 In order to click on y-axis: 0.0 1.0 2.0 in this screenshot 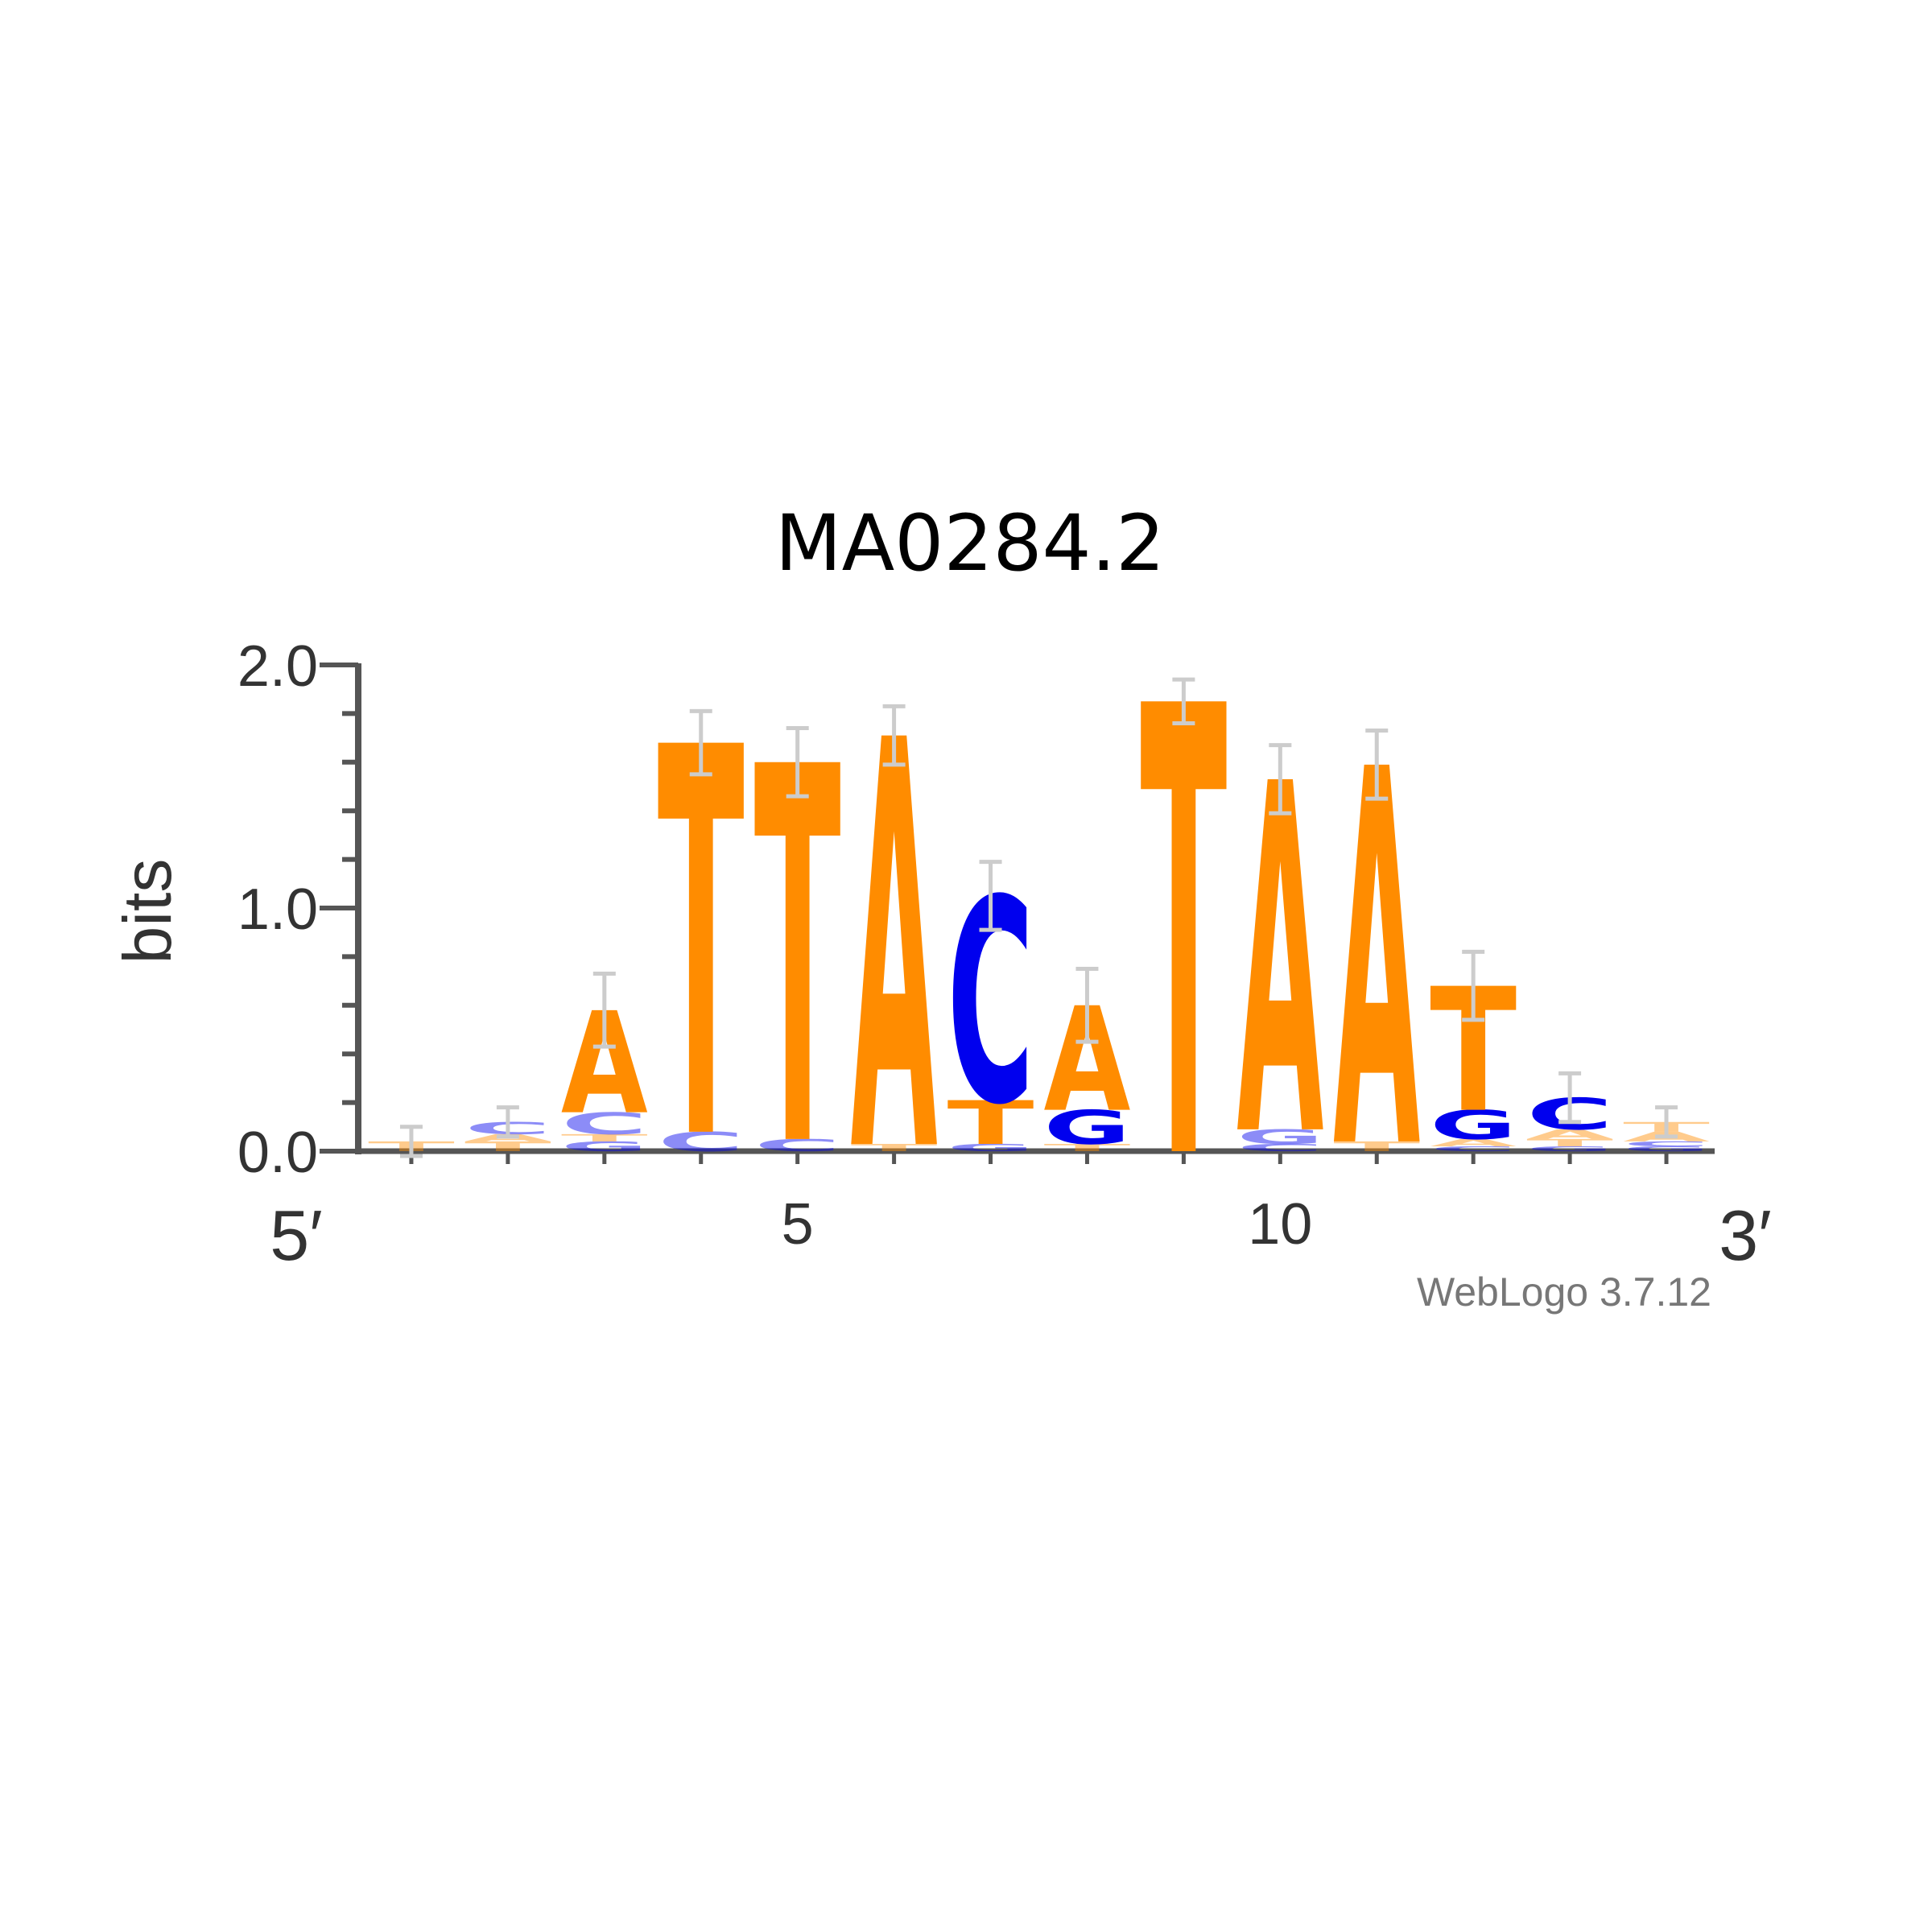, I will do `click(299, 909)`.